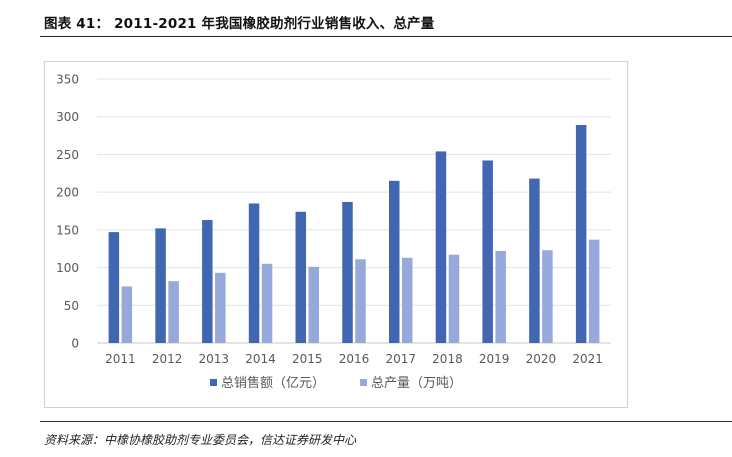 The height and width of the screenshot is (457, 732). I want to click on bar-output-2012, so click(173, 312).